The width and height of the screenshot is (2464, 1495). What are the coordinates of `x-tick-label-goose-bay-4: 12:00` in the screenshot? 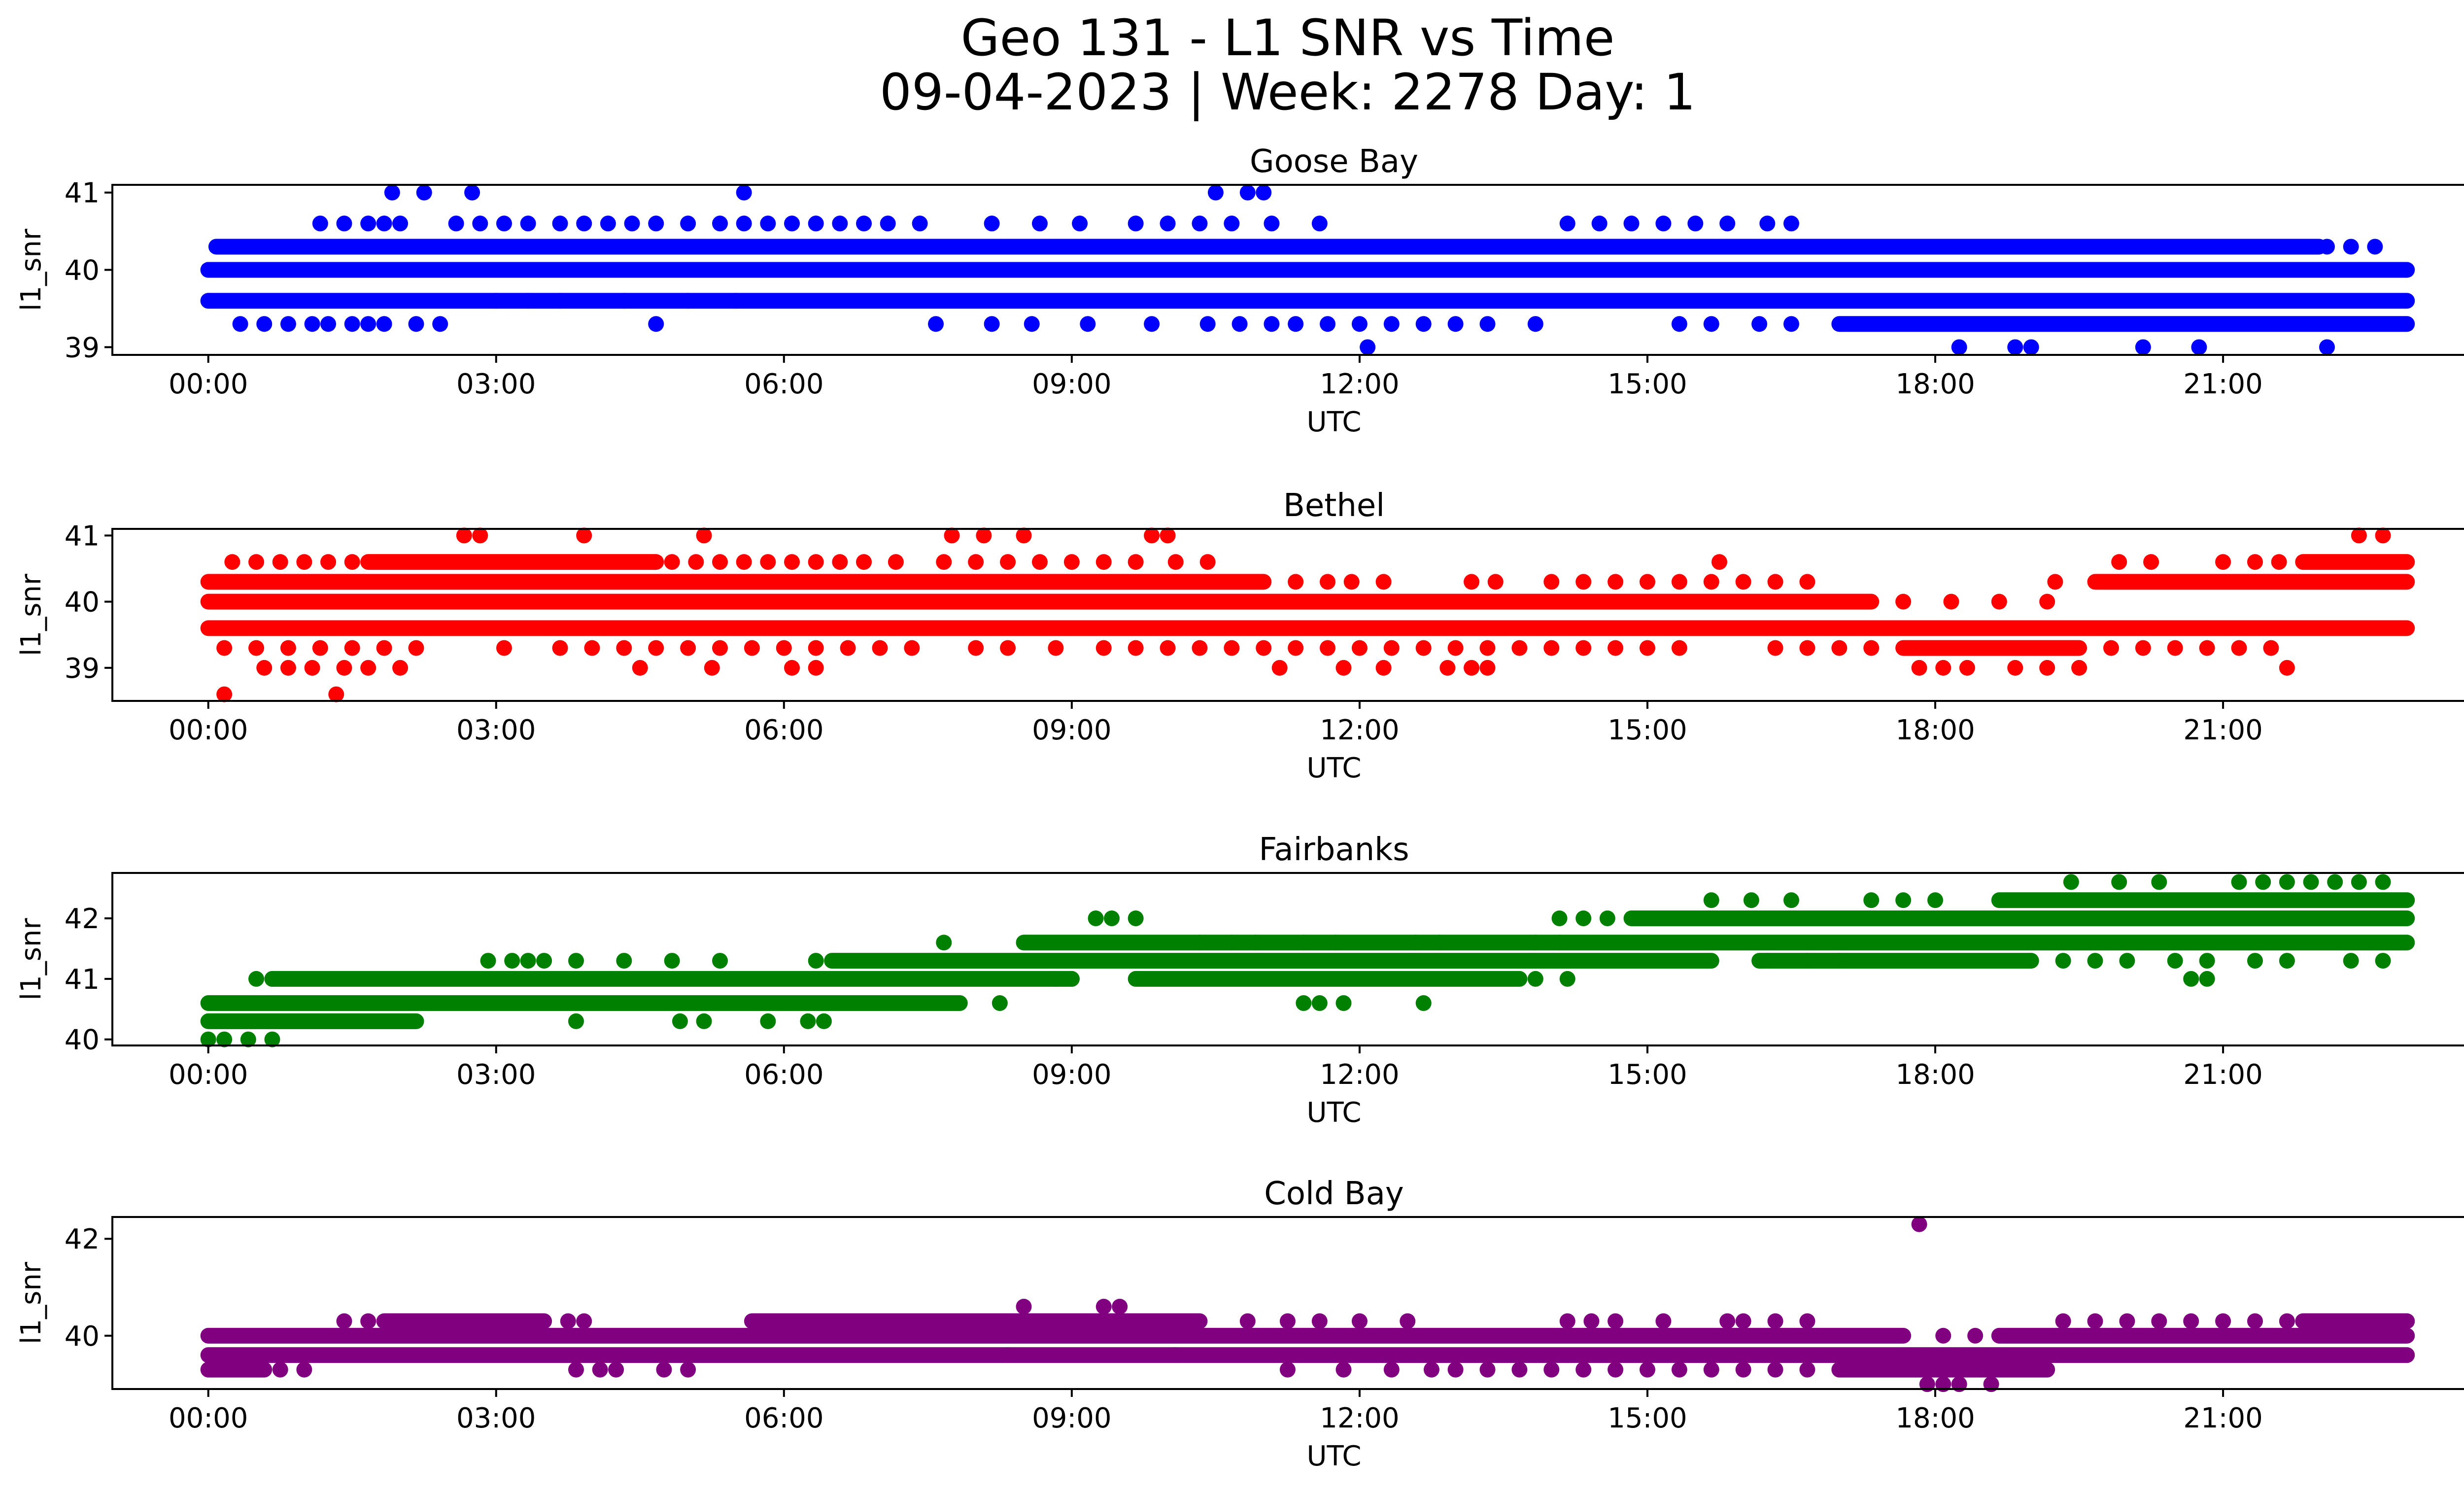 It's located at (1359, 384).